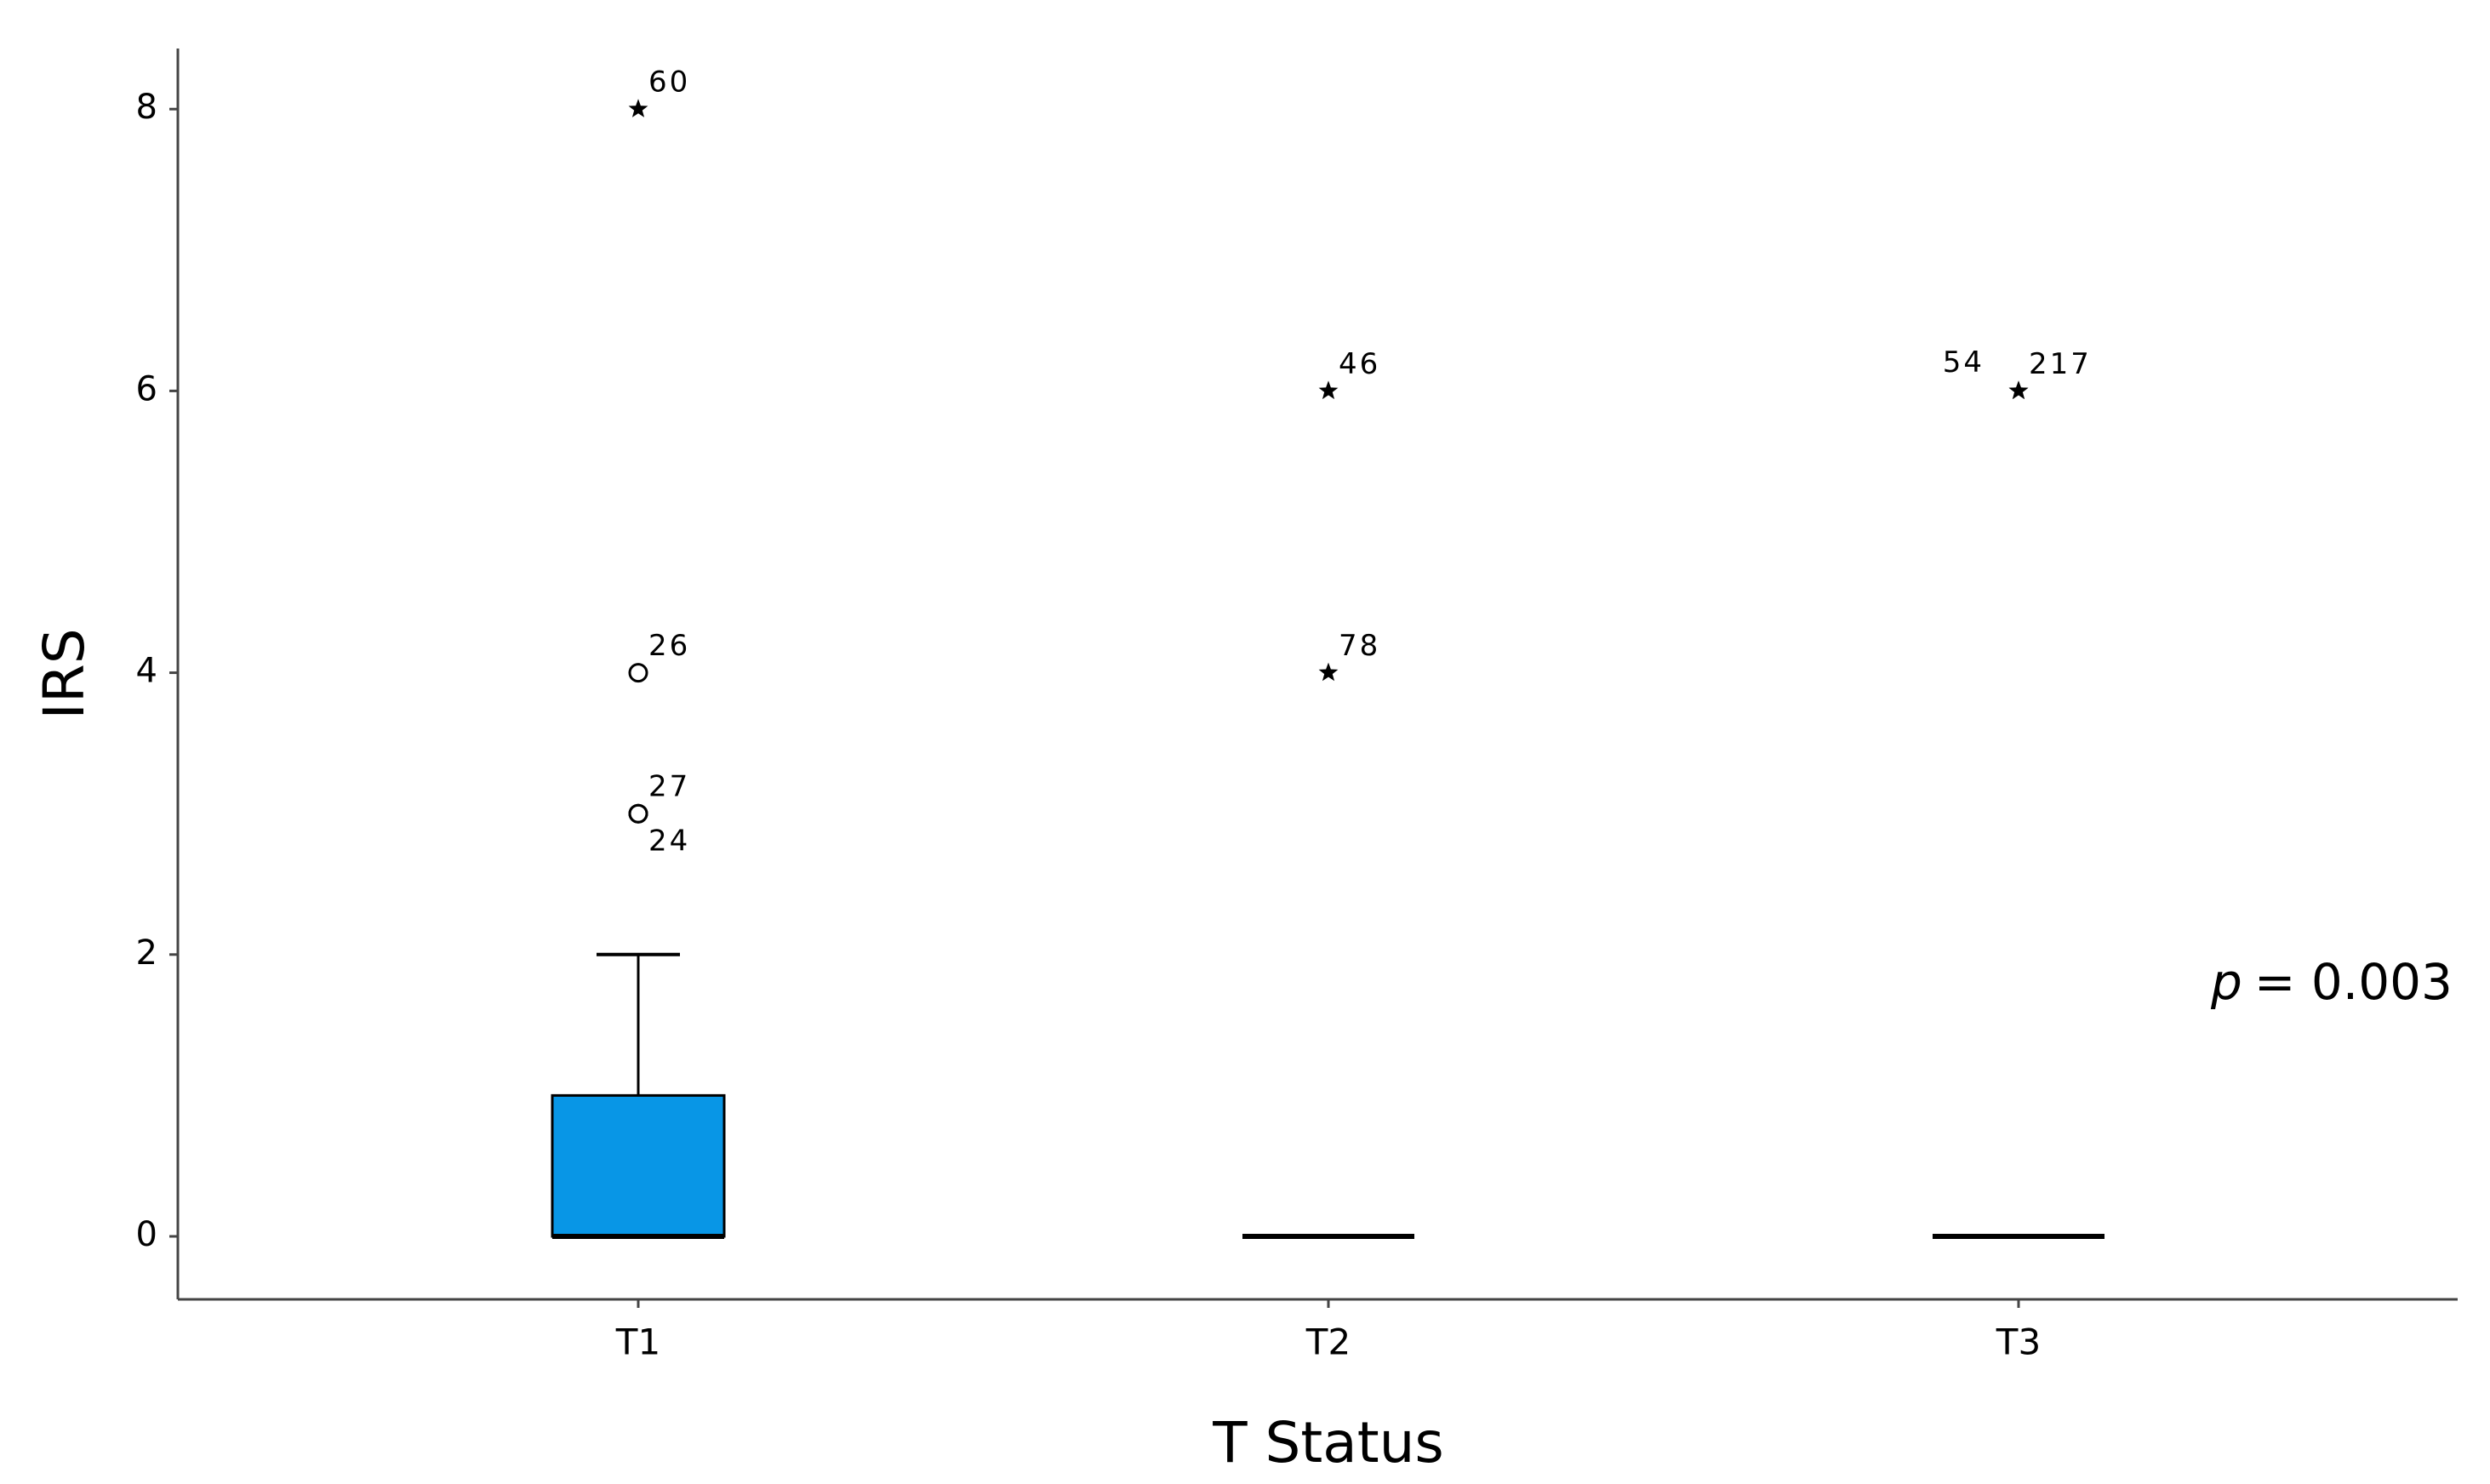  Describe the element at coordinates (1328, 1342) in the screenshot. I see `x-tick-label: T2` at that location.